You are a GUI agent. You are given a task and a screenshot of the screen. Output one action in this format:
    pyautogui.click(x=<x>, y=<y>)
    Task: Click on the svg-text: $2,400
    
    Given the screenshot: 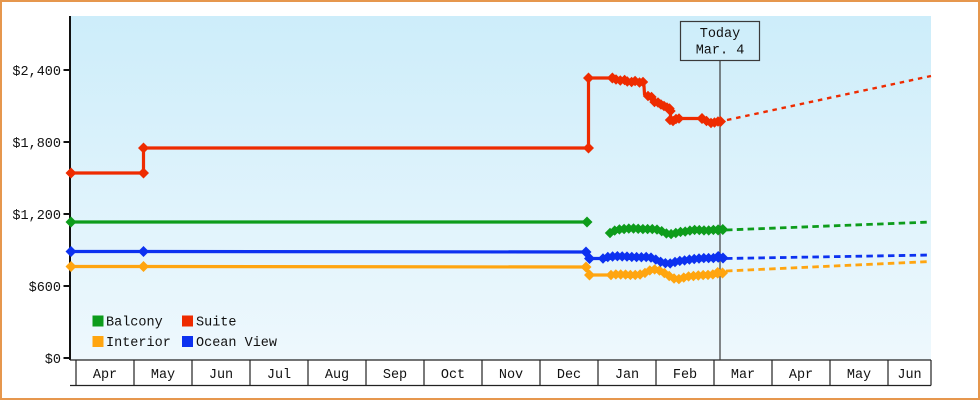 What is the action you would take?
    pyautogui.click(x=36, y=72)
    